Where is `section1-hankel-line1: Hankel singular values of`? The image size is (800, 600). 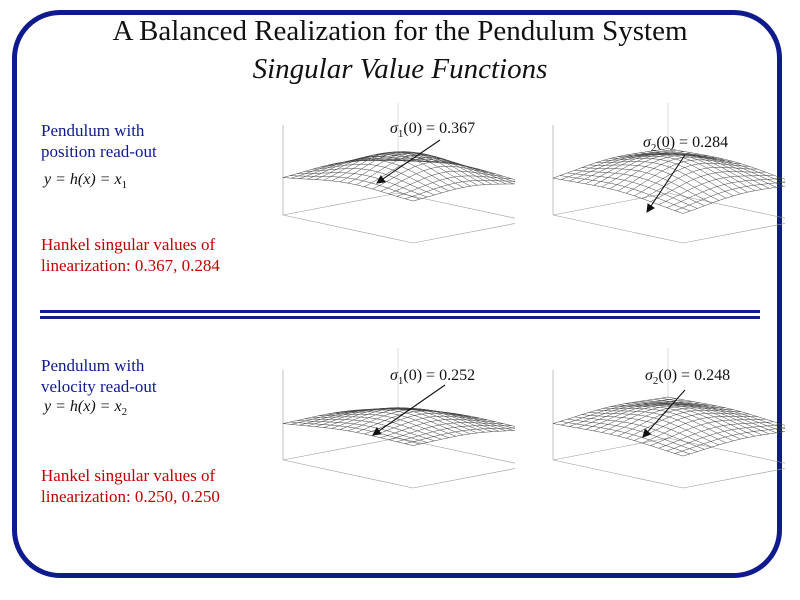 section1-hankel-line1: Hankel singular values of is located at coordinates (128, 244).